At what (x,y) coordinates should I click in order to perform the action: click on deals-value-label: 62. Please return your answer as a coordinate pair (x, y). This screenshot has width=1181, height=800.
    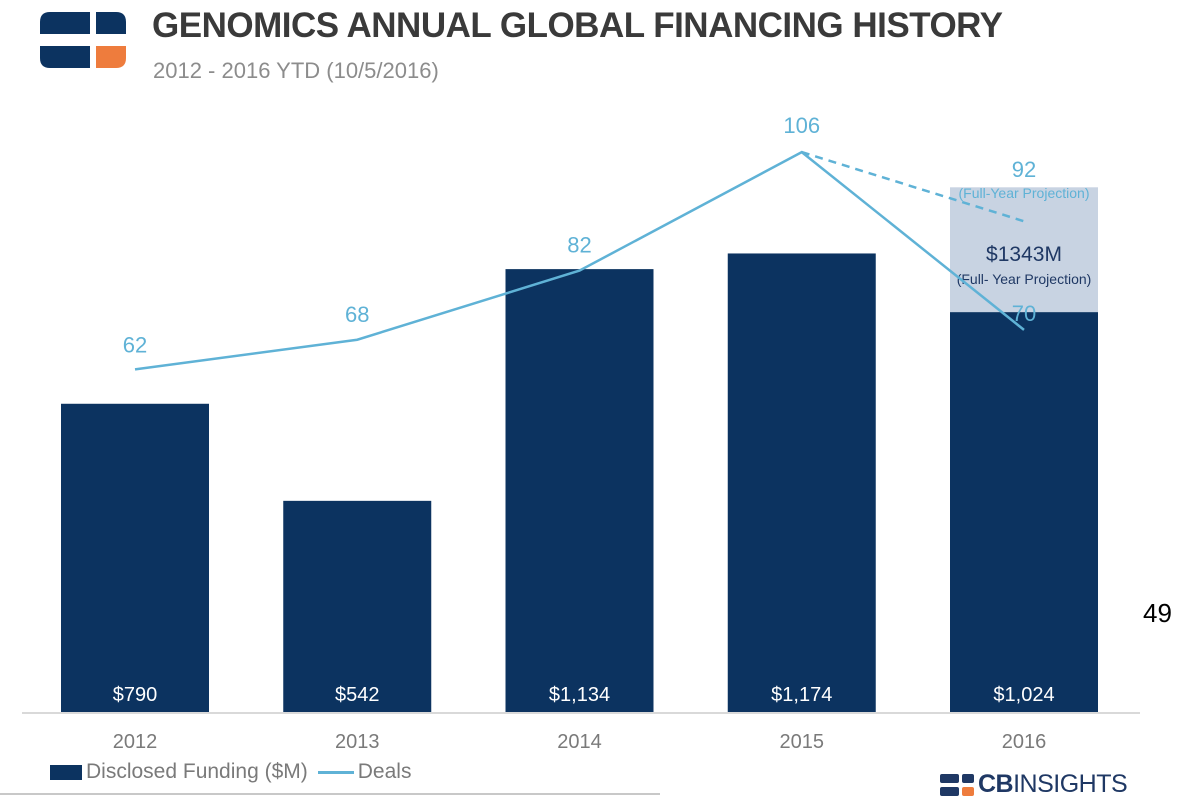
    Looking at the image, I should click on (135, 344).